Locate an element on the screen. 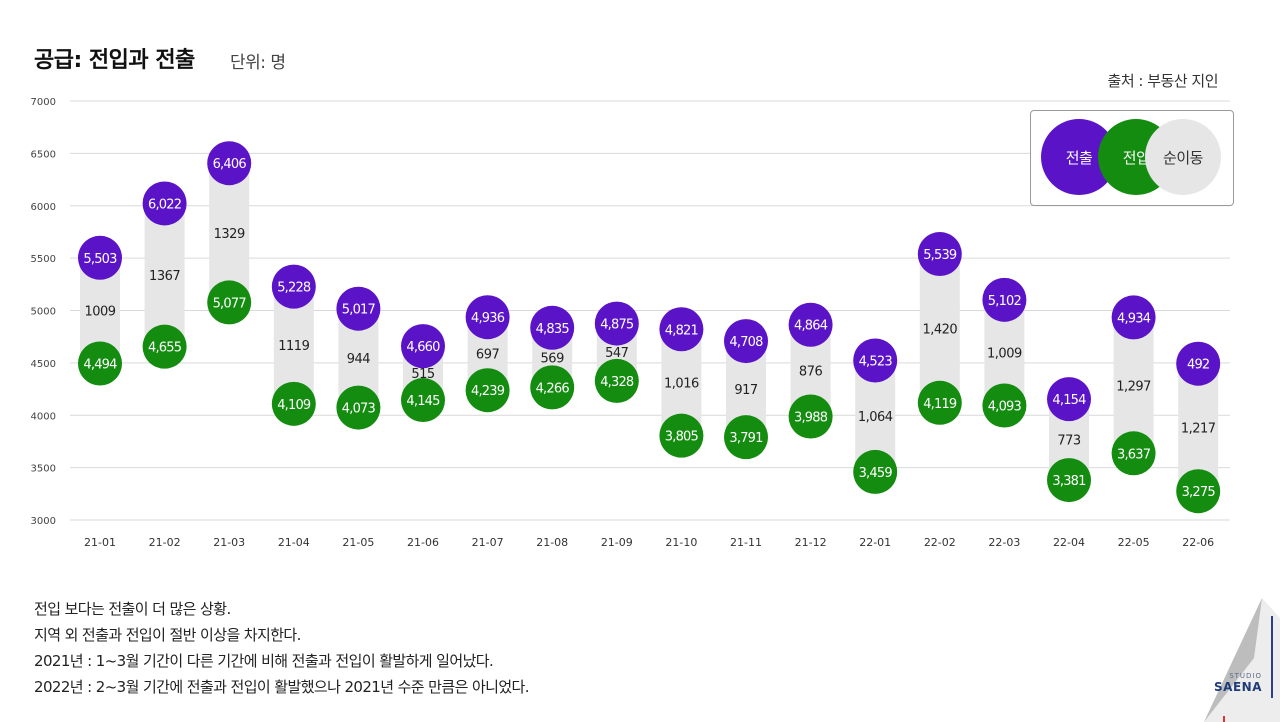  in-label: 3,275 is located at coordinates (1199, 492).